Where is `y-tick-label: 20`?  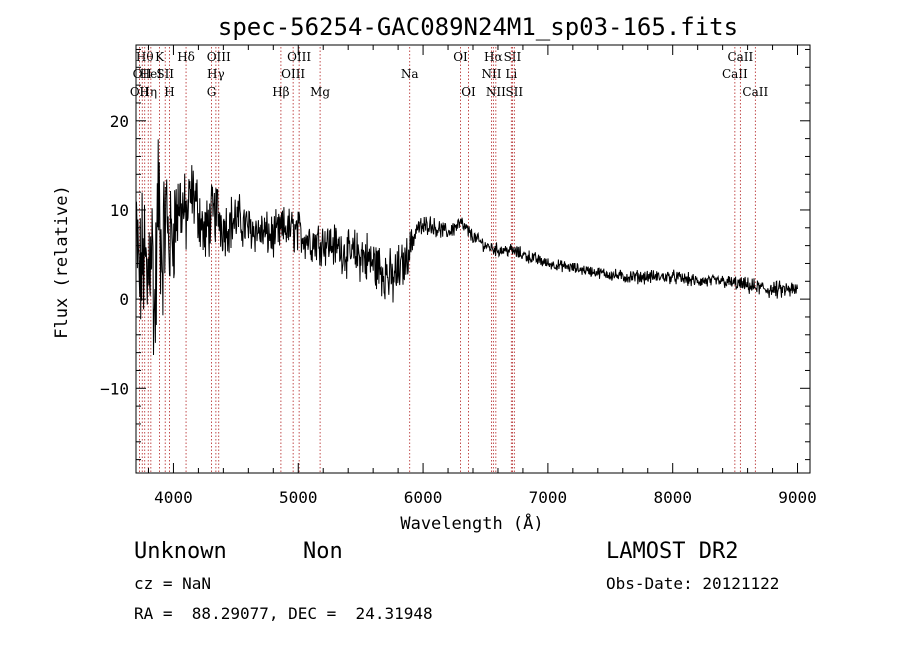 y-tick-label: 20 is located at coordinates (119, 121).